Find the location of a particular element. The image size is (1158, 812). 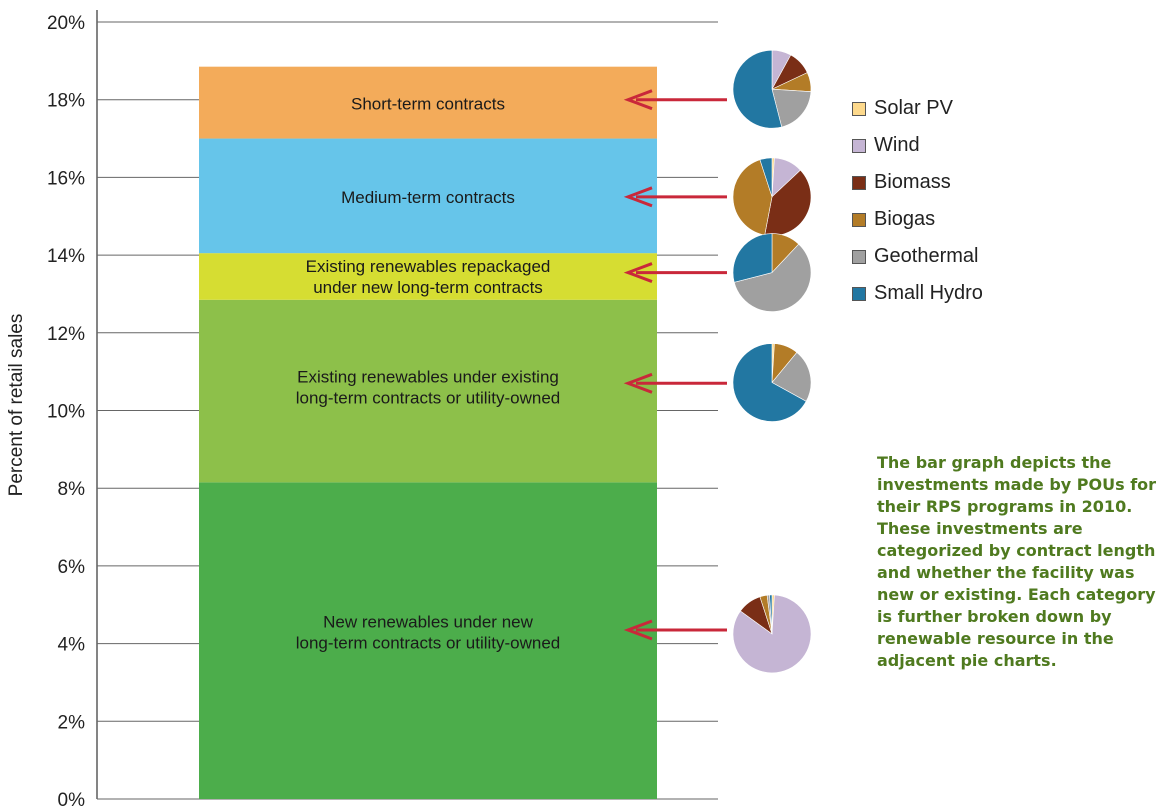

legend-label: Biomass is located at coordinates (912, 182).